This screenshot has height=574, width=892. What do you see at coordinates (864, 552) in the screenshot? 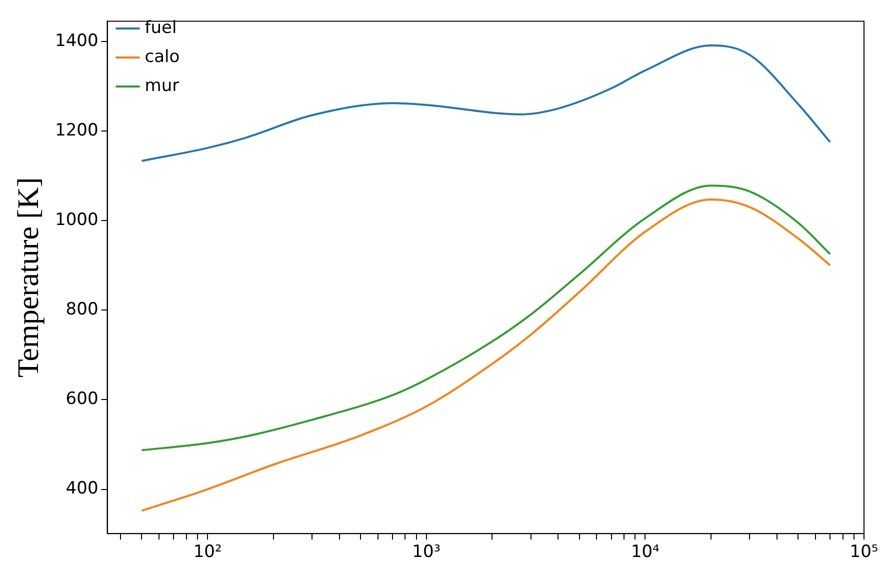
I see `x-tick-label: 10⁵` at bounding box center [864, 552].